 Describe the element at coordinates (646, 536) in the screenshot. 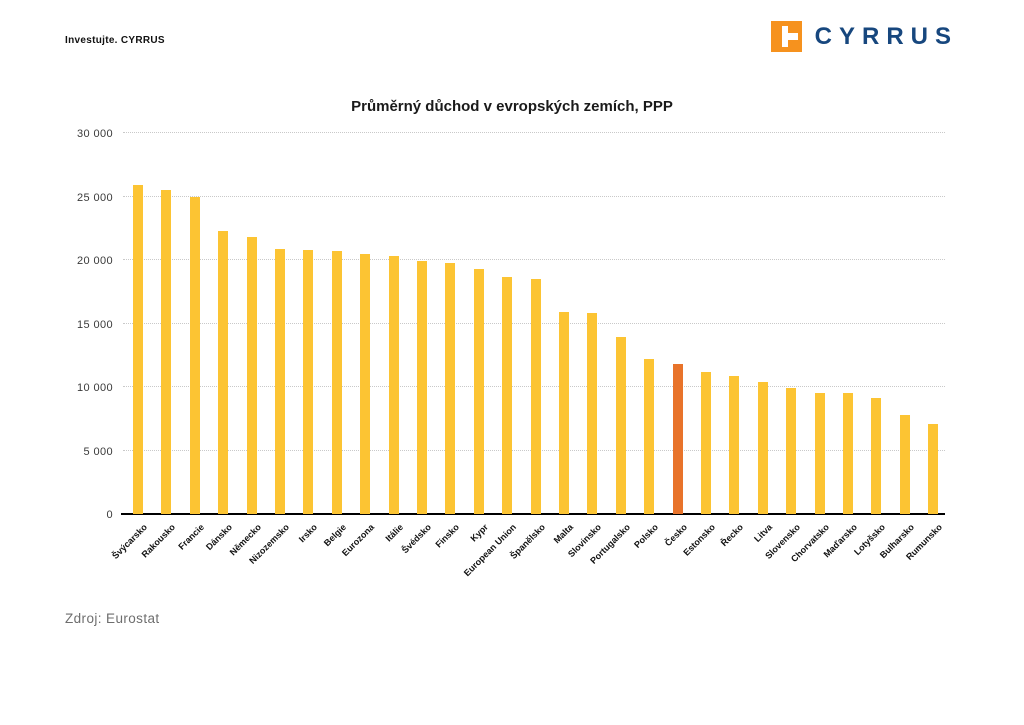

I see `x-axis-label-Polsko: Polsko` at that location.